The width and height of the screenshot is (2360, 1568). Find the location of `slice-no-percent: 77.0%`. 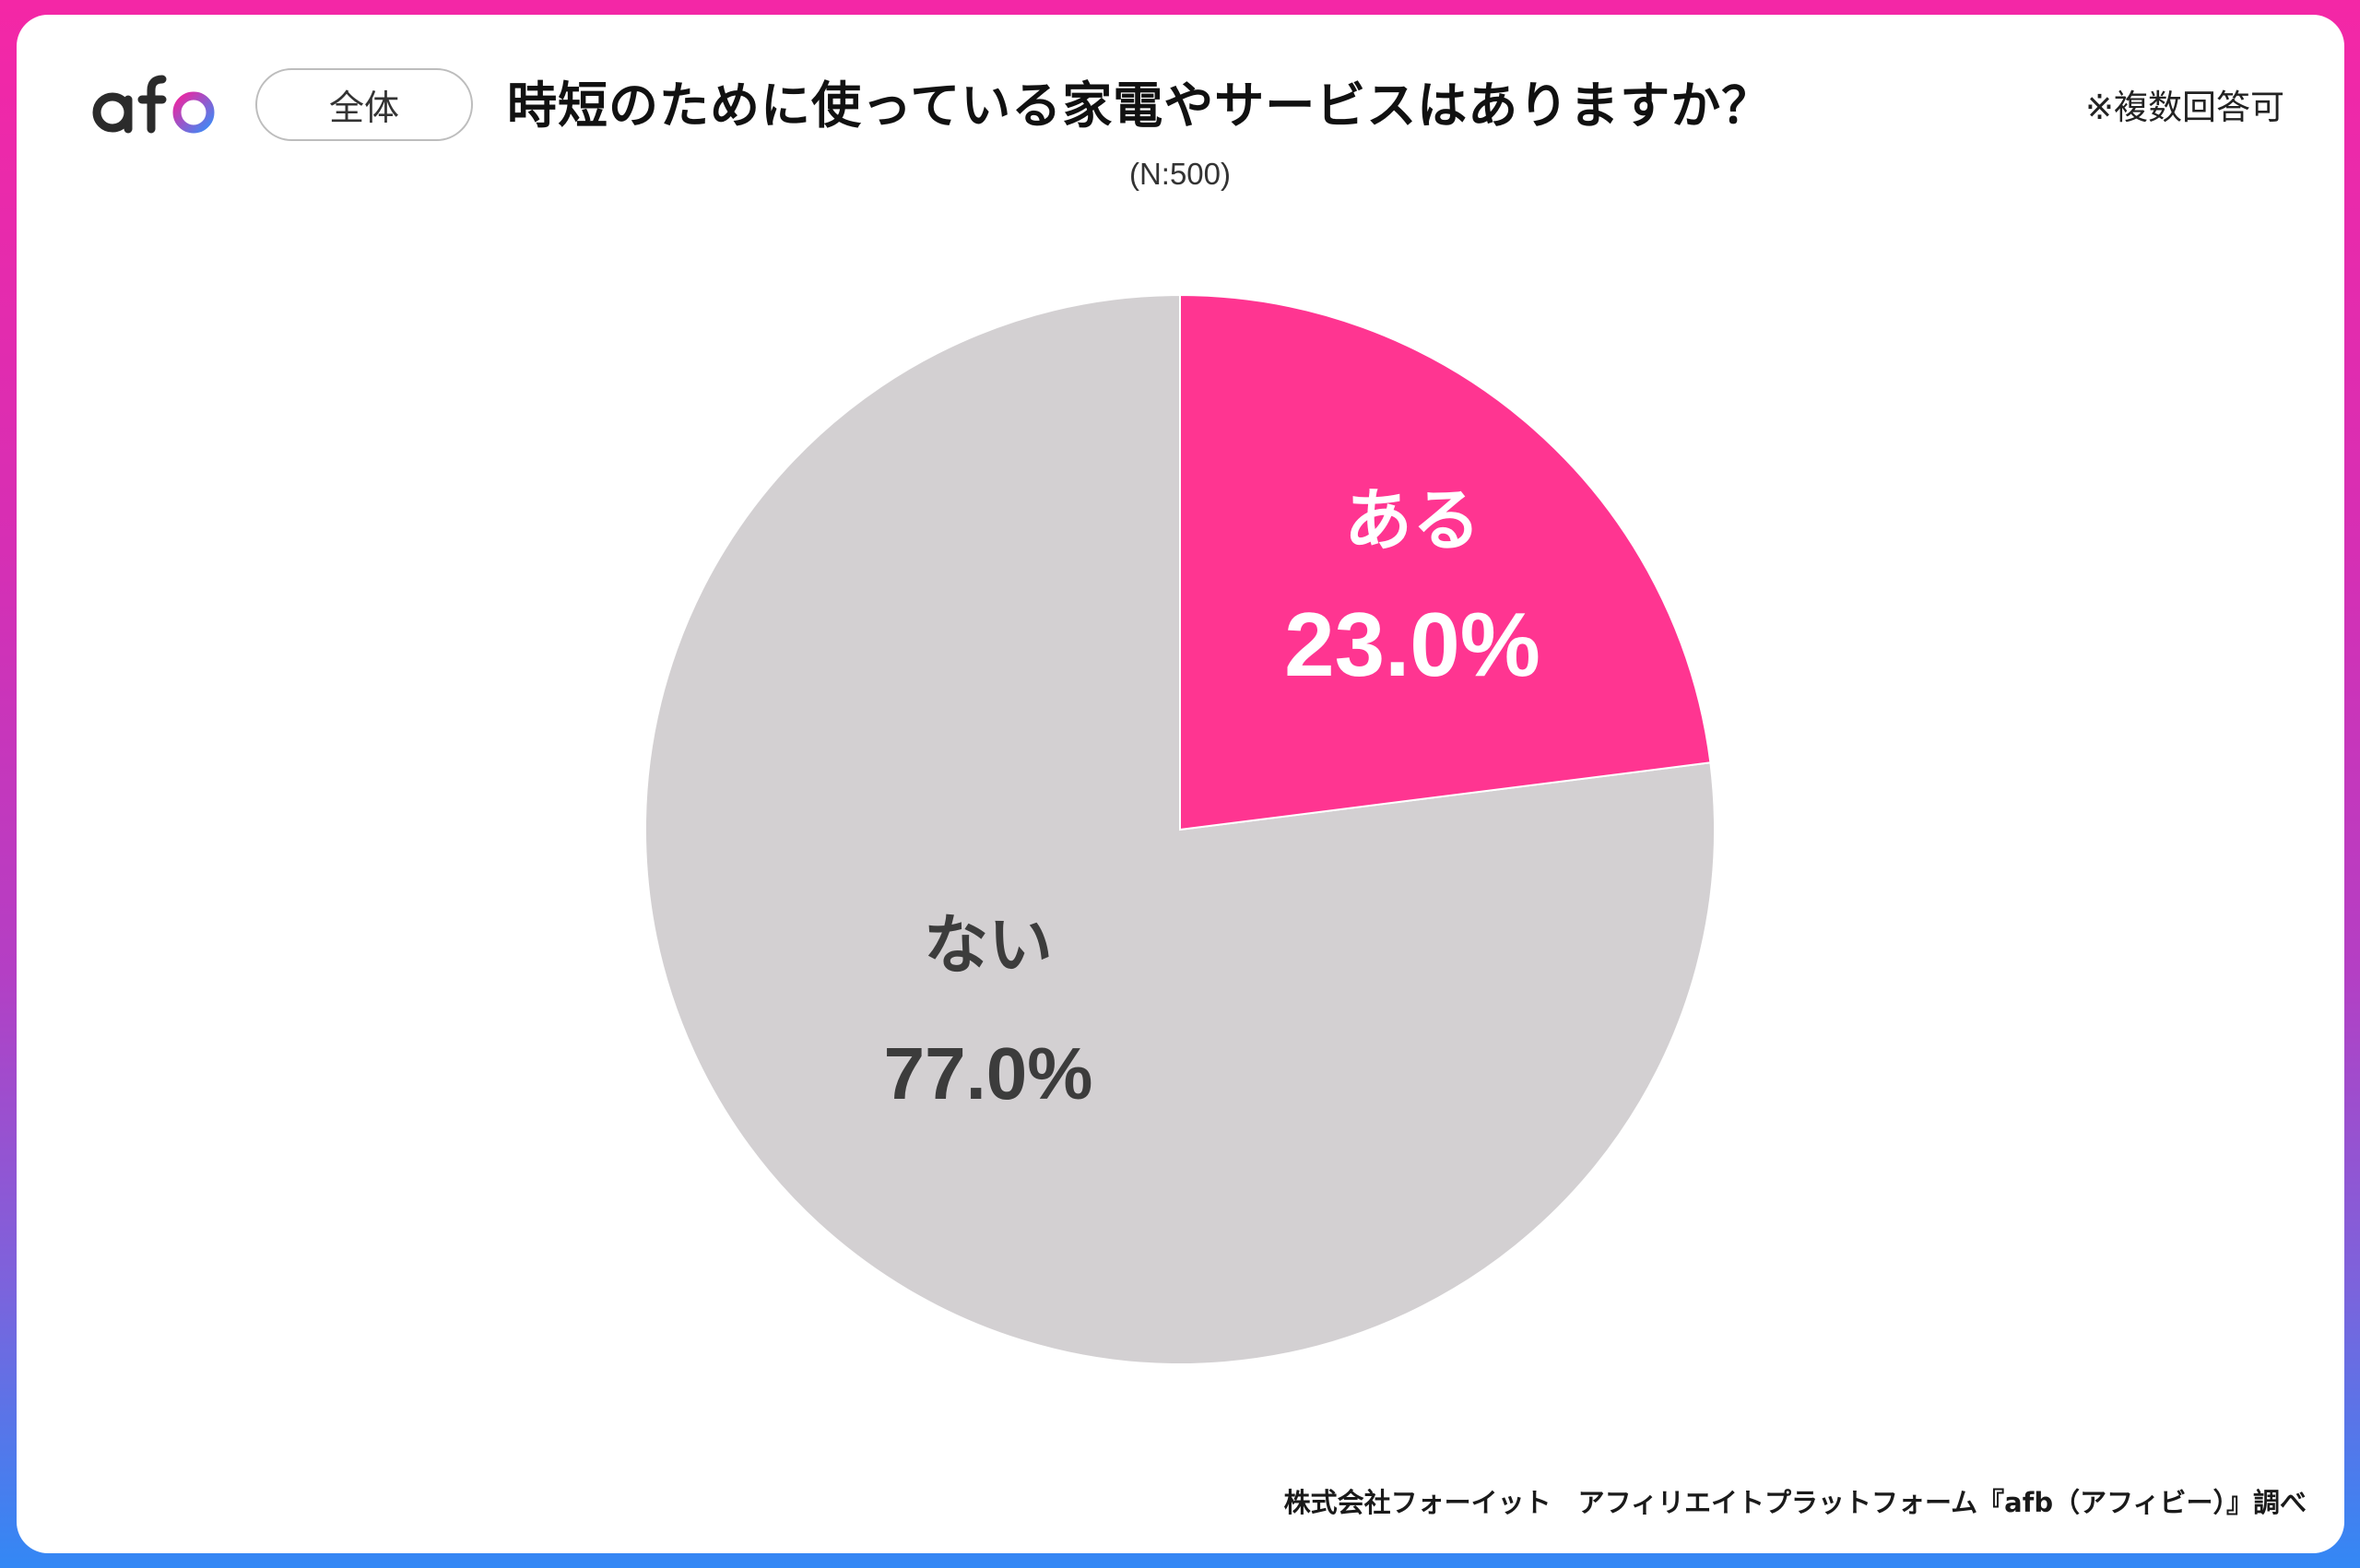

slice-no-percent: 77.0% is located at coordinates (988, 1073).